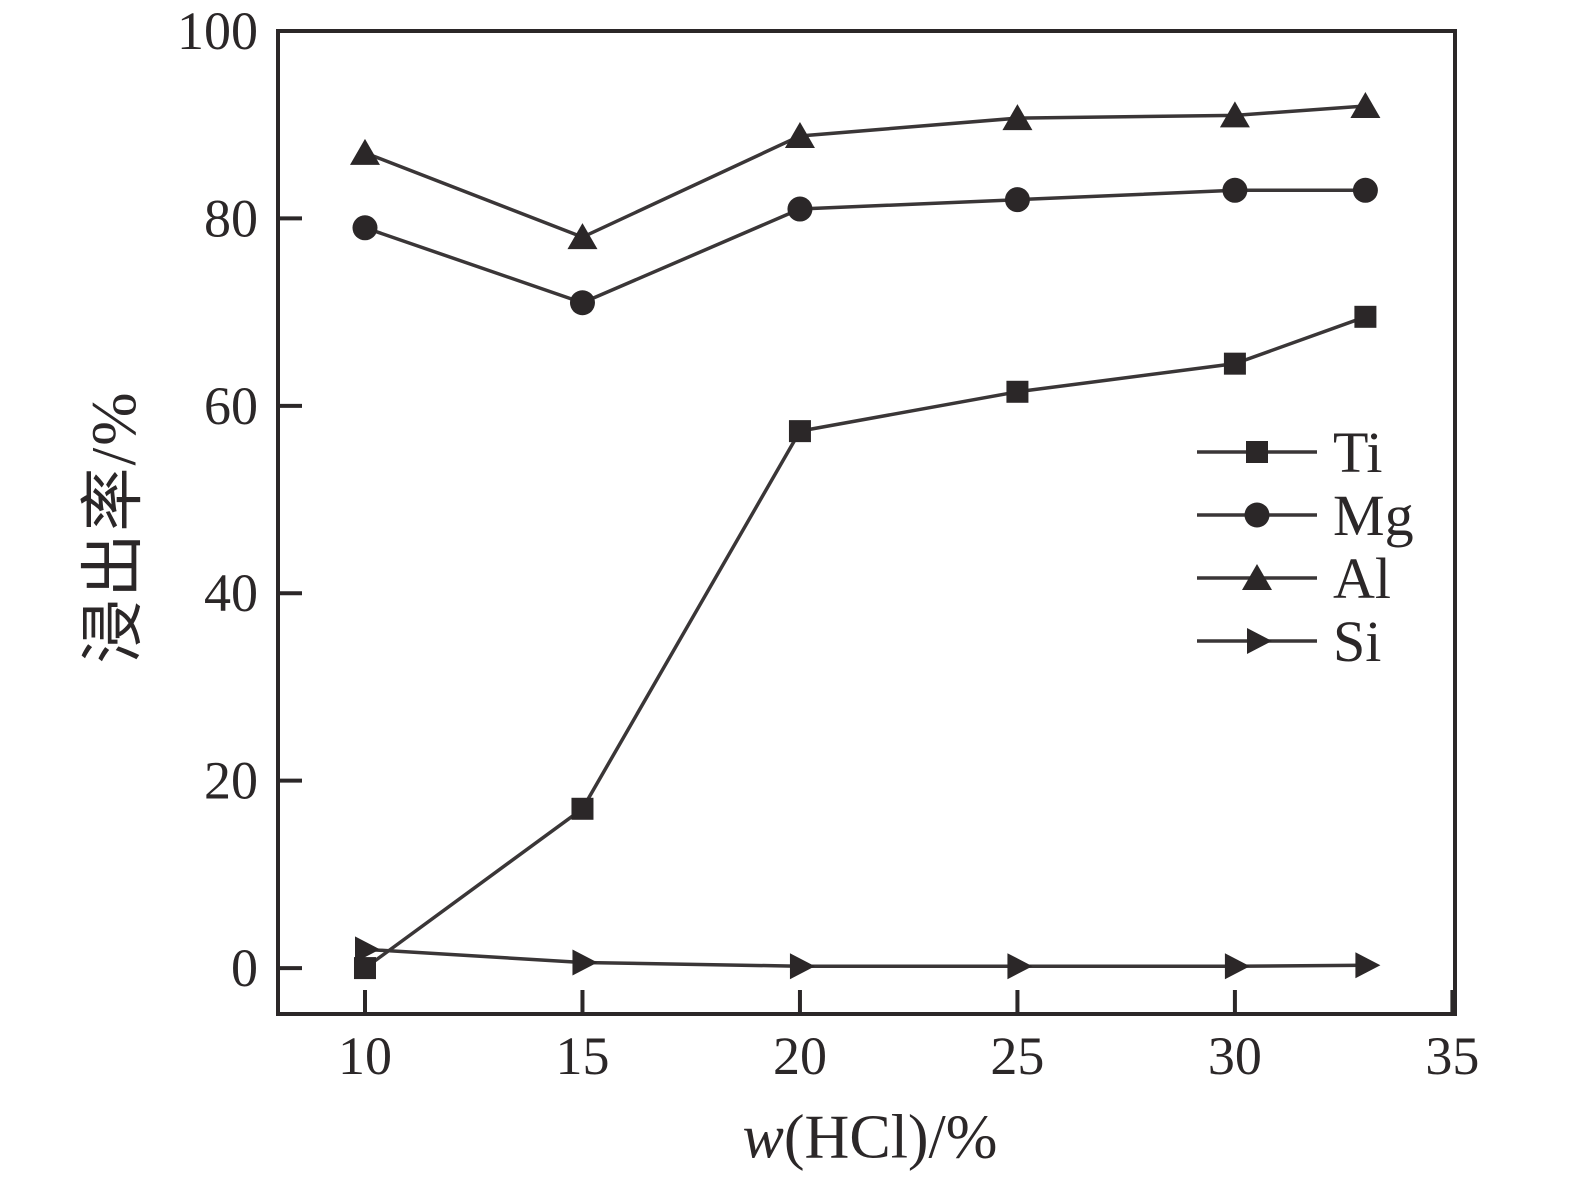 The image size is (1575, 1179). Describe the element at coordinates (1358, 452) in the screenshot. I see `legend-label-Ti: Ti` at that location.